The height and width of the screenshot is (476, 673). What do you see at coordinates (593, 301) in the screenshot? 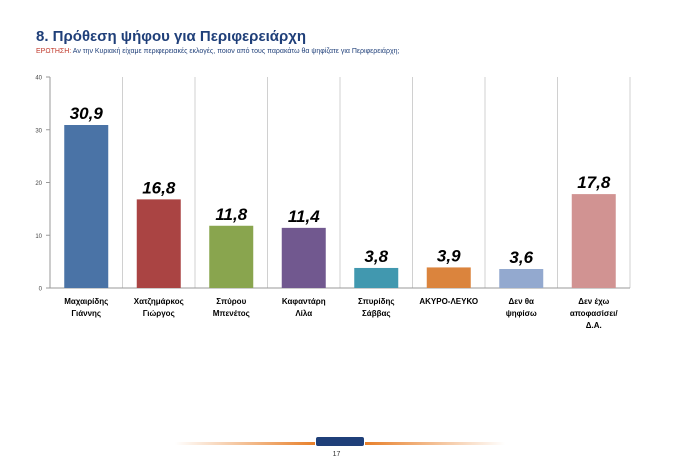
I see `category-label-line: Δεν έχω` at bounding box center [593, 301].